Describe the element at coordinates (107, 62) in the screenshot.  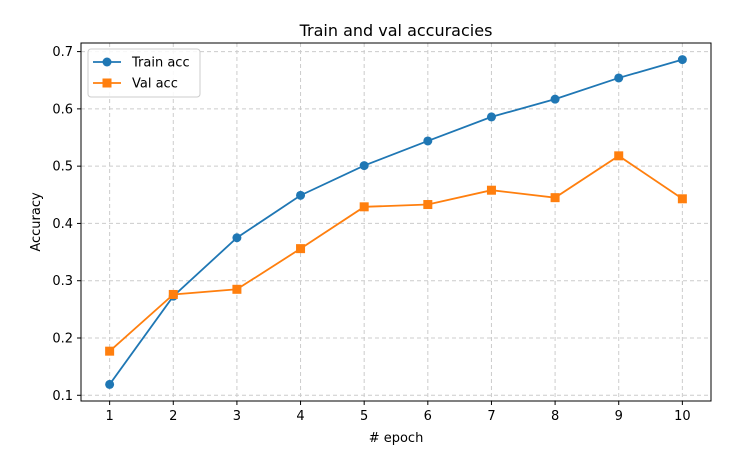
I see `legend-circle-marker-icon` at that location.